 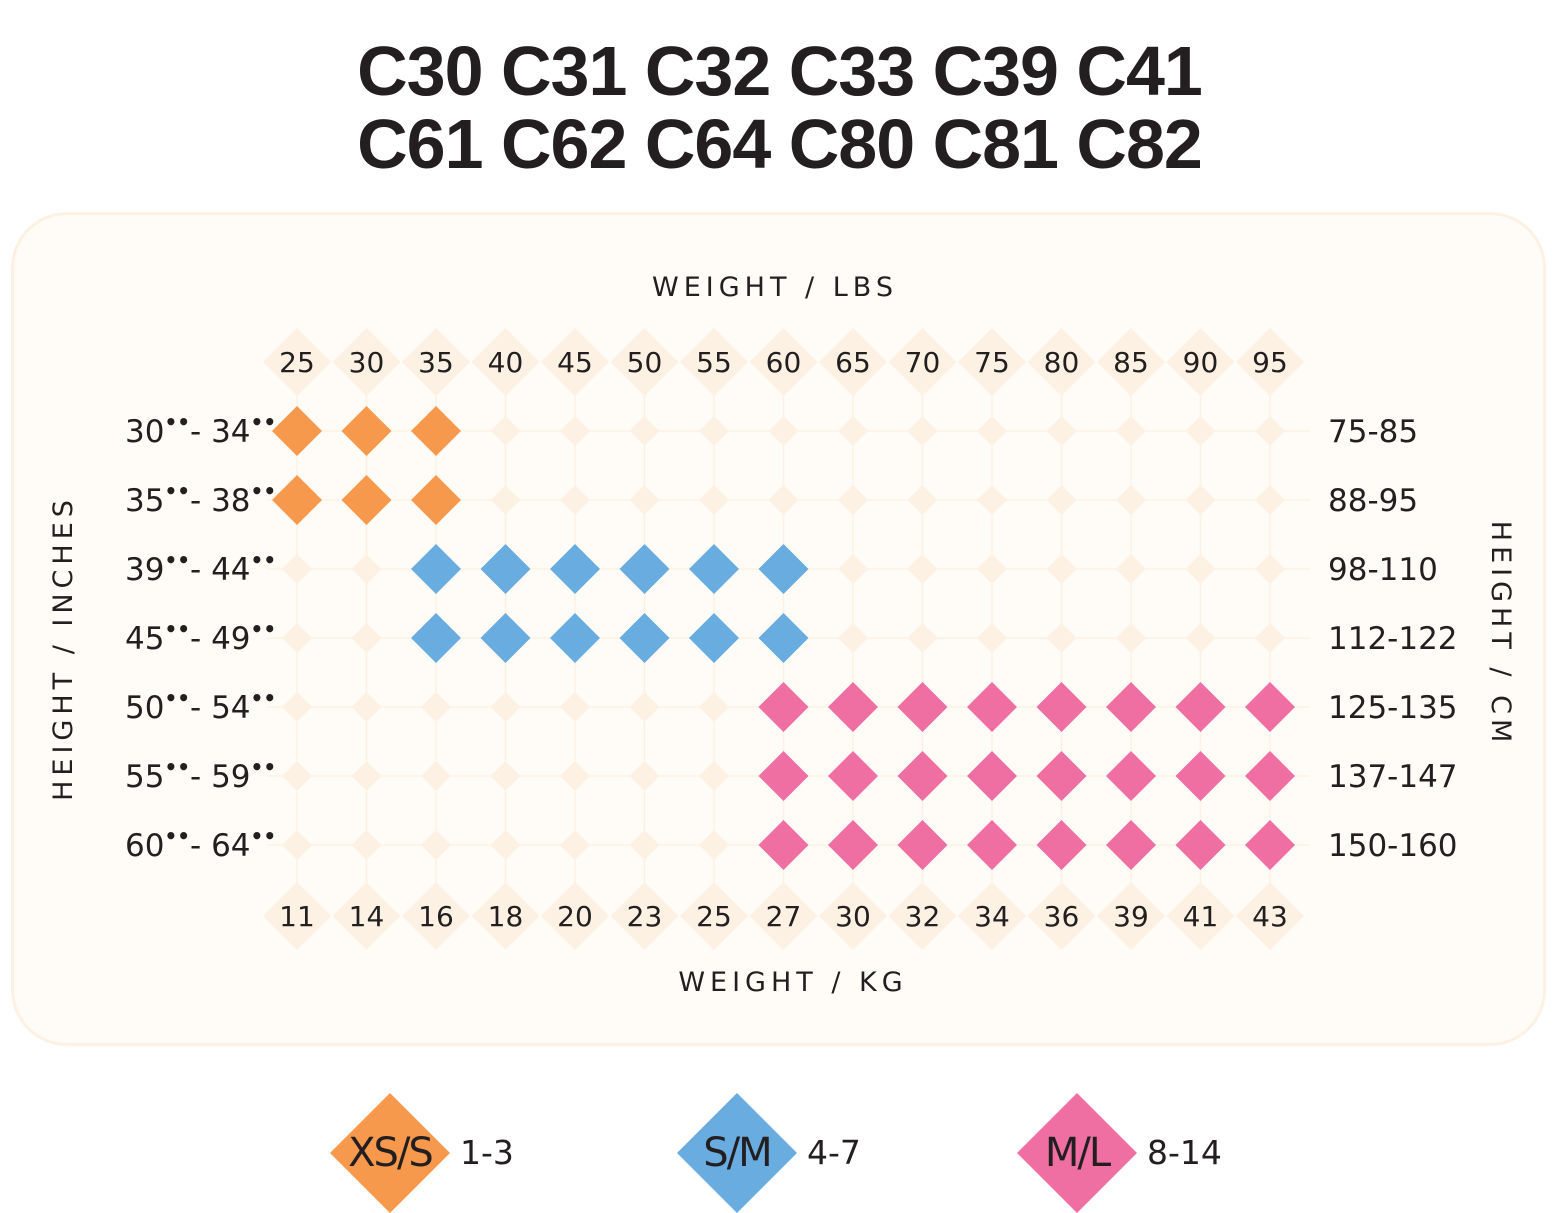 I want to click on kg-tick-label: 14, so click(x=367, y=916).